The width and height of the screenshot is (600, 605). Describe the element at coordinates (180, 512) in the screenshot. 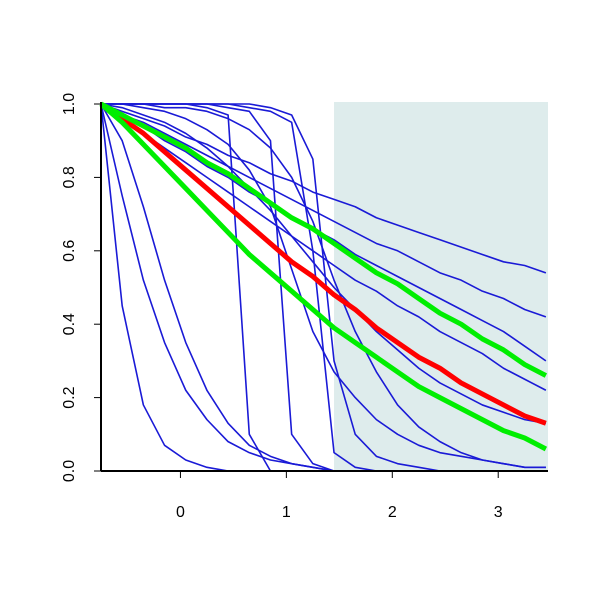

I see `x-tick-label: 0` at that location.